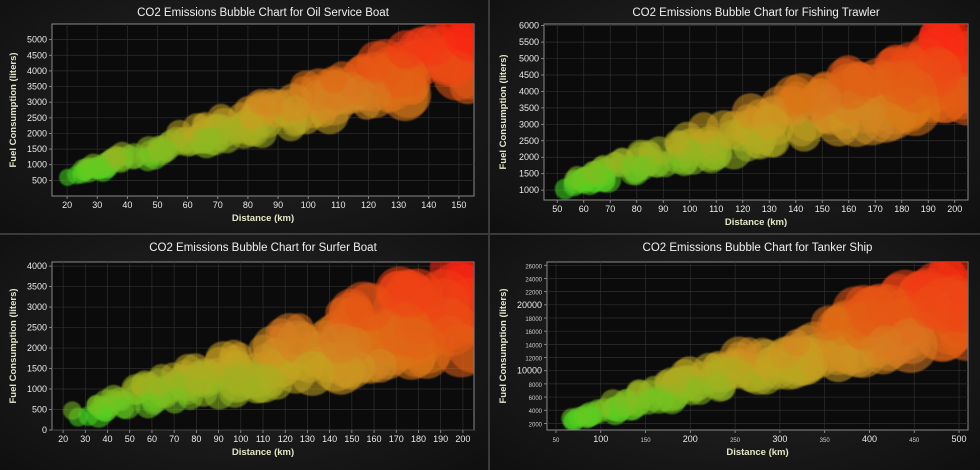 This screenshot has height=470, width=980. What do you see at coordinates (338, 205) in the screenshot?
I see `x-tick-label: 110` at bounding box center [338, 205].